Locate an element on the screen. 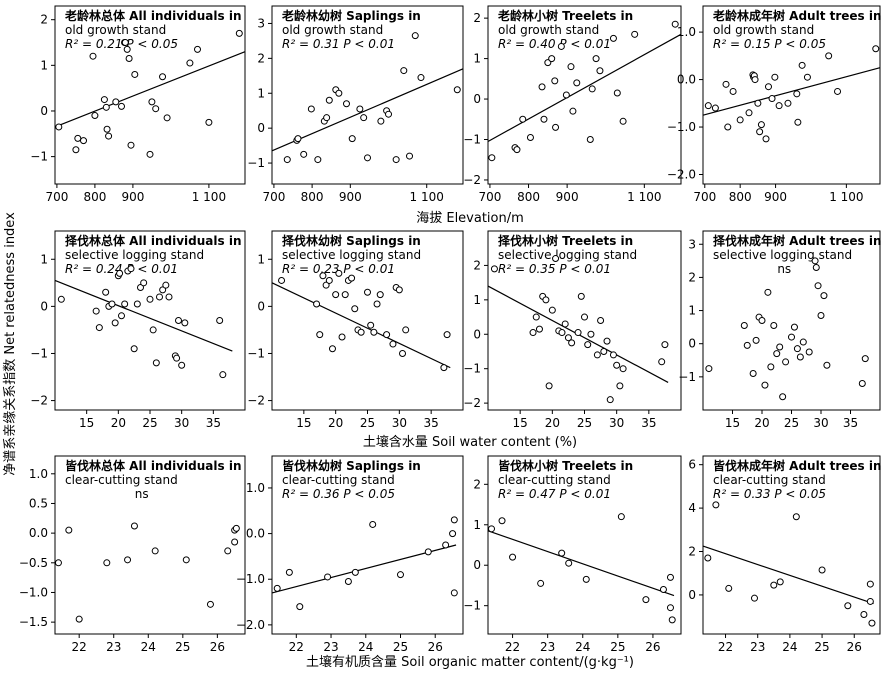  x-tick-label: 700 is located at coordinates (56, 197).